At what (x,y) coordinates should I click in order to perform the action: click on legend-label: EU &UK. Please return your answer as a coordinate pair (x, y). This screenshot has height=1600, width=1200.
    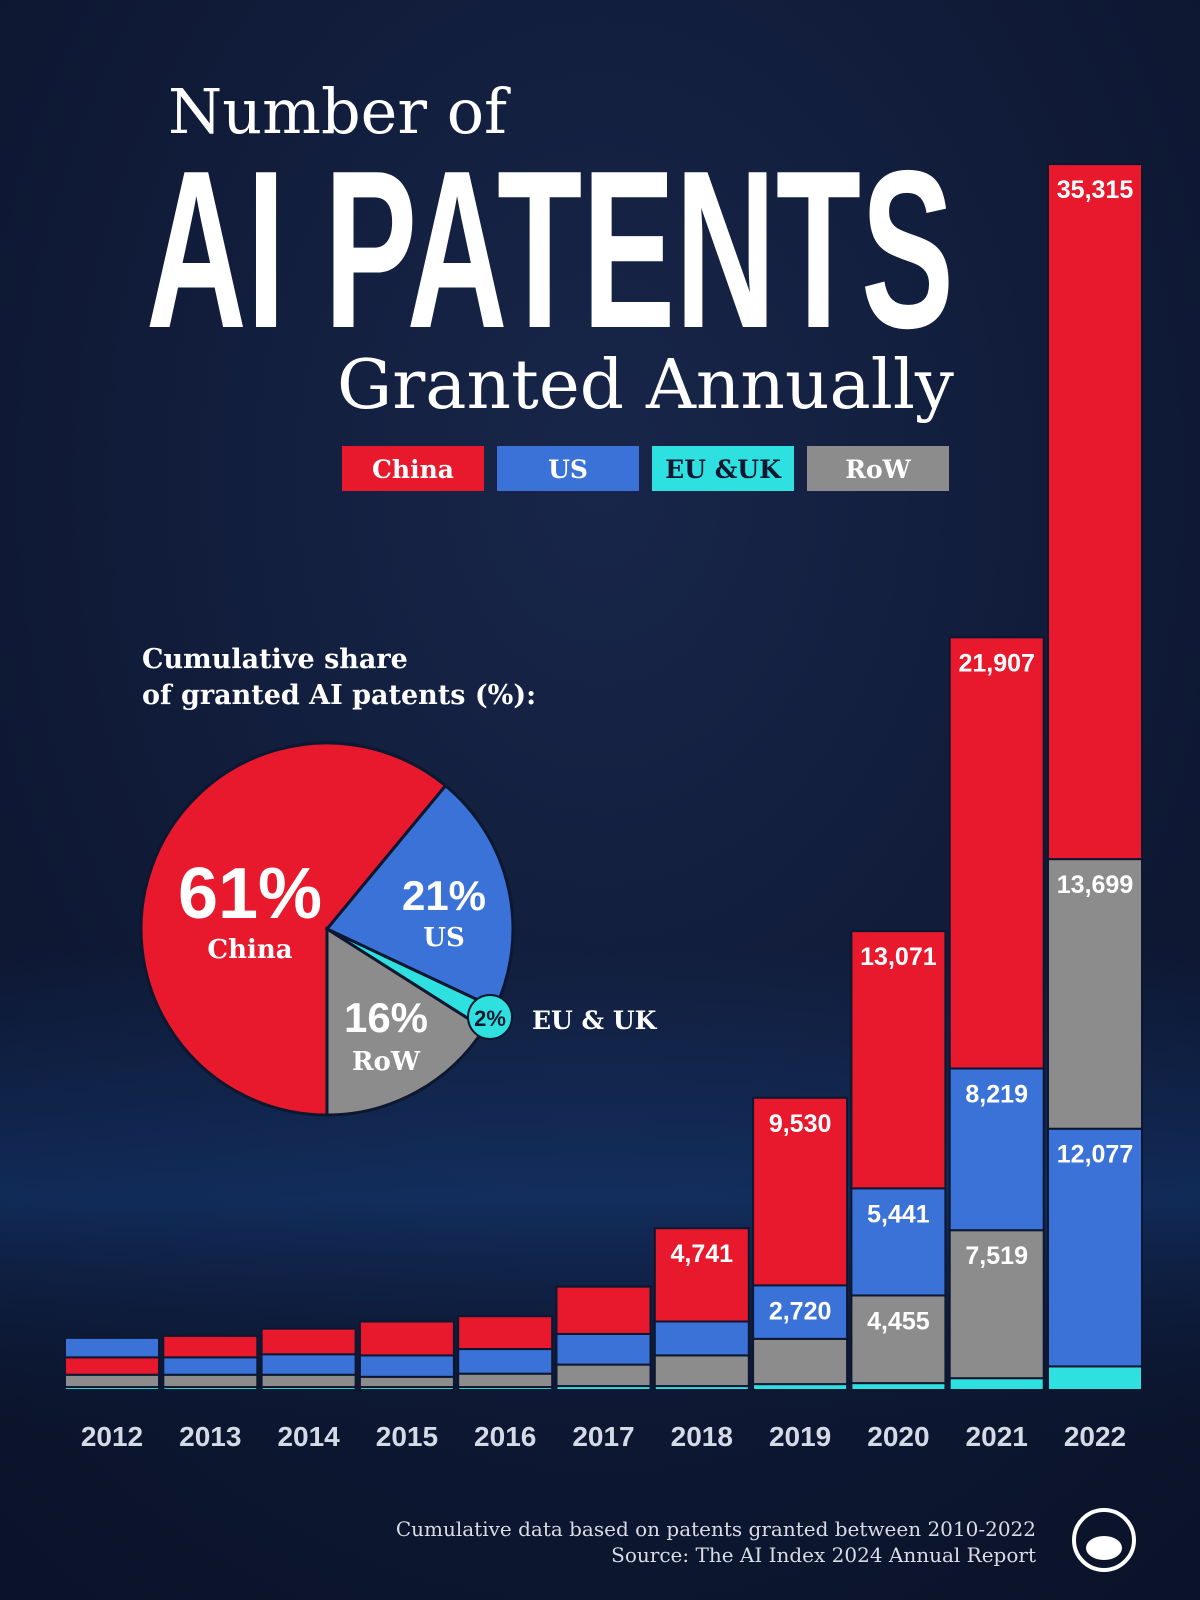
    Looking at the image, I should click on (723, 469).